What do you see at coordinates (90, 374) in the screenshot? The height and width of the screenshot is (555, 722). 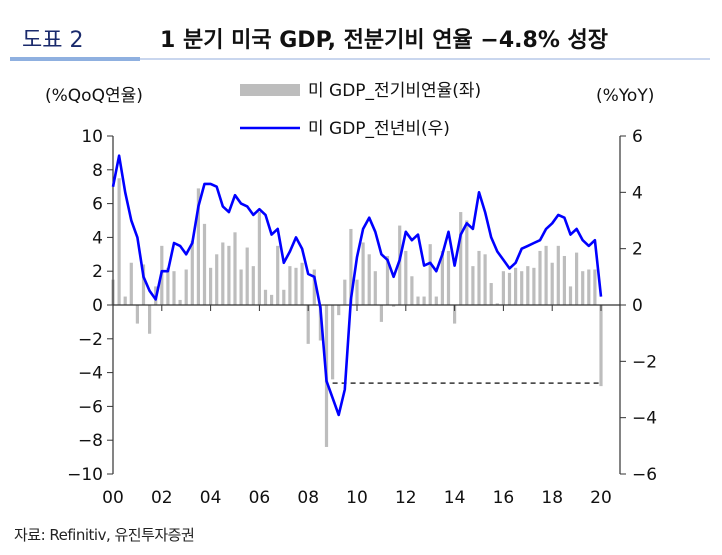 I see `left-tick-label: −4` at bounding box center [90, 374].